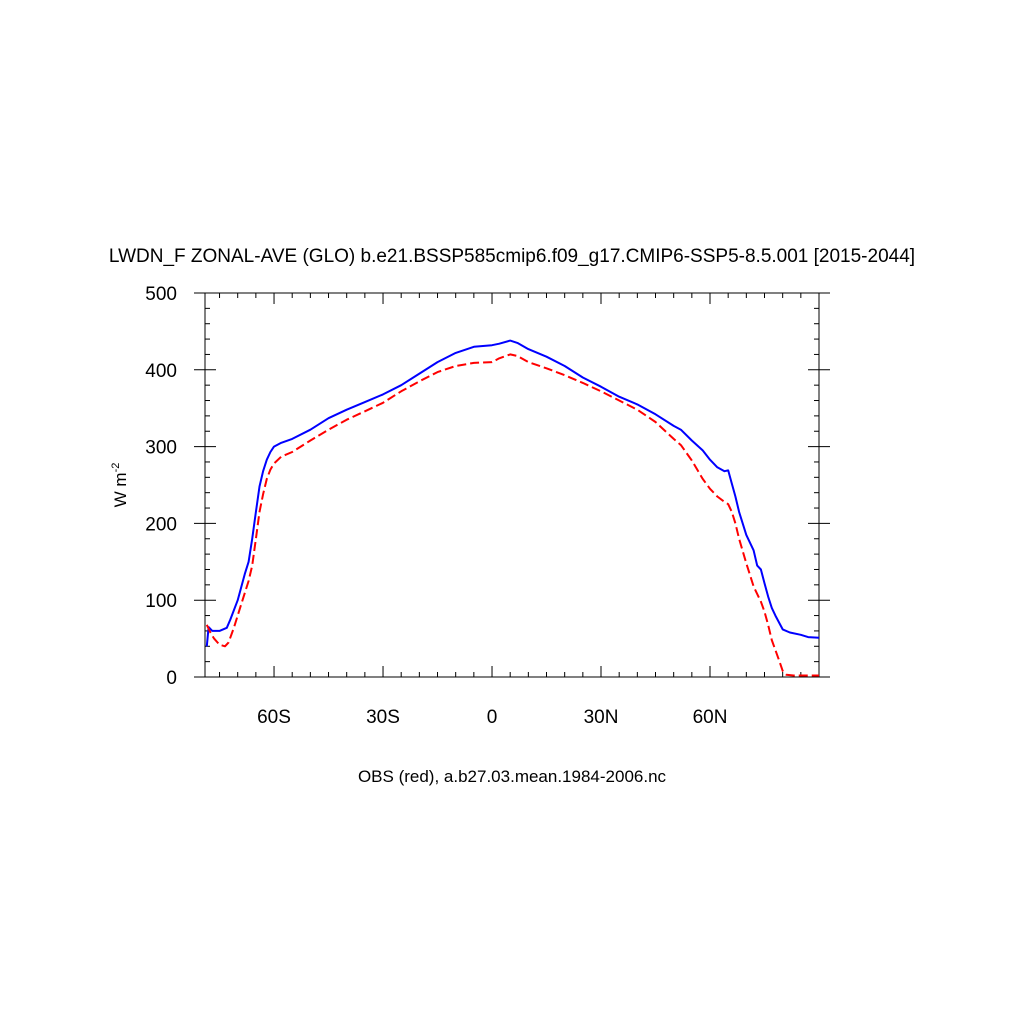 This screenshot has height=1024, width=1024. What do you see at coordinates (161, 601) in the screenshot?
I see `y-tick-label: 100` at bounding box center [161, 601].